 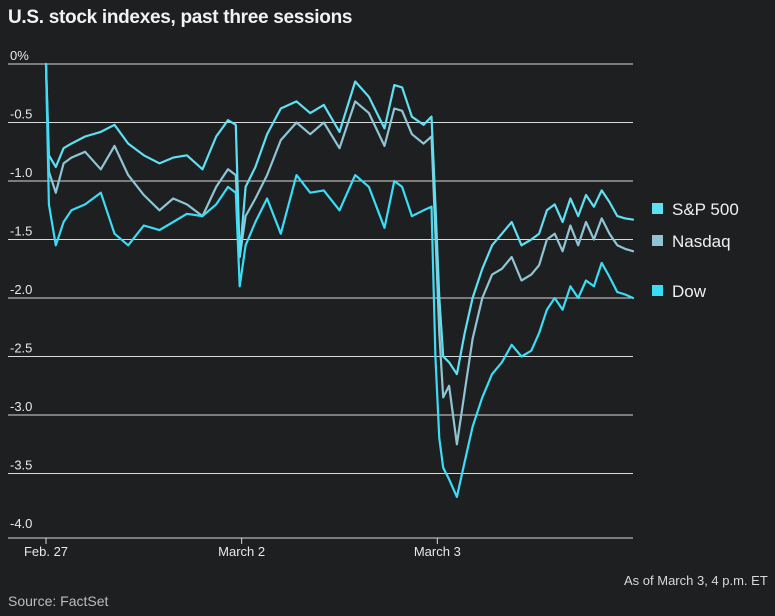 What do you see at coordinates (701, 241) in the screenshot?
I see `legend-label: Nasdaq` at bounding box center [701, 241].